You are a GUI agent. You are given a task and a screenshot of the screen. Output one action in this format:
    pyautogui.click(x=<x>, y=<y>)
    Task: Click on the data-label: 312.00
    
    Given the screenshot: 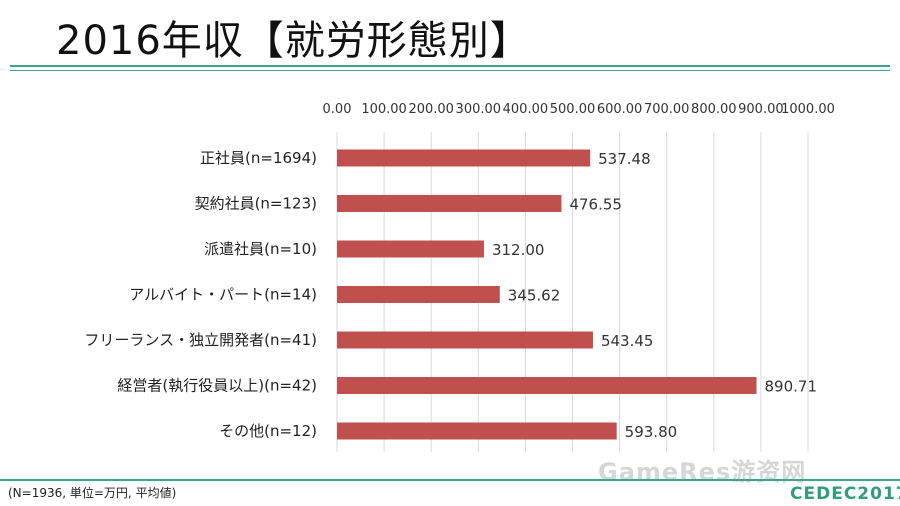 What is the action you would take?
    pyautogui.click(x=518, y=250)
    